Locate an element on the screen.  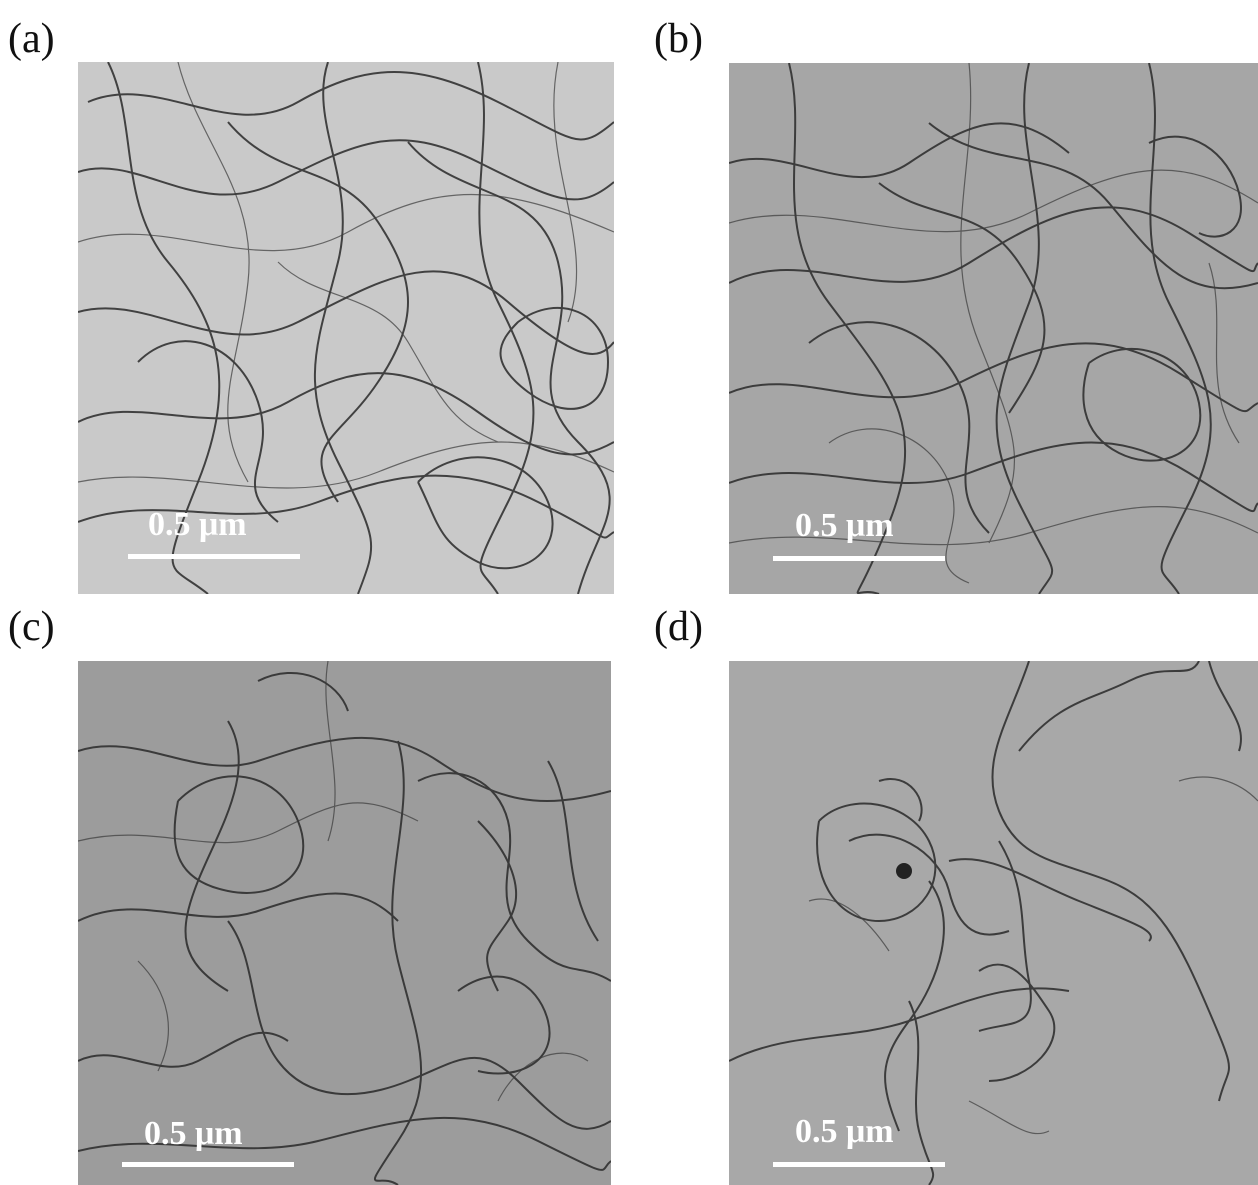
scale-label-b: 0.5 μm is located at coordinates (844, 525).